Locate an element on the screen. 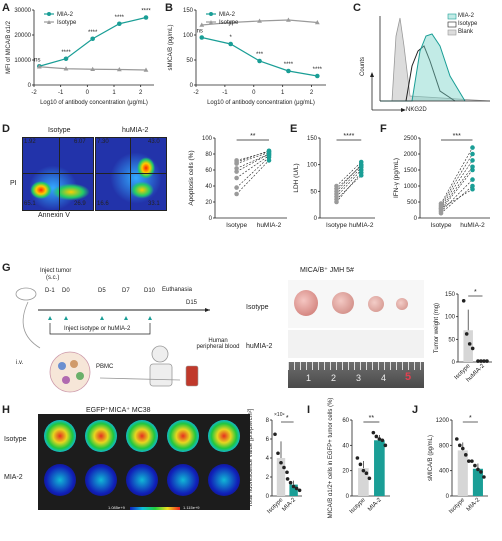 The image size is (502, 541). J-xtick-label: MIA-2 is located at coordinates (474, 505).